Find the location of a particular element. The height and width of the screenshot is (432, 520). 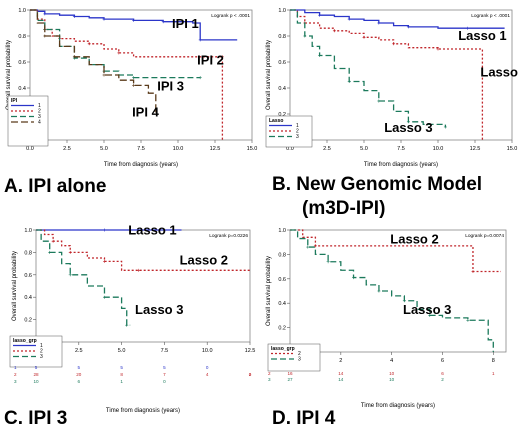

risk-table-count: 2 is located at coordinates (442, 379).